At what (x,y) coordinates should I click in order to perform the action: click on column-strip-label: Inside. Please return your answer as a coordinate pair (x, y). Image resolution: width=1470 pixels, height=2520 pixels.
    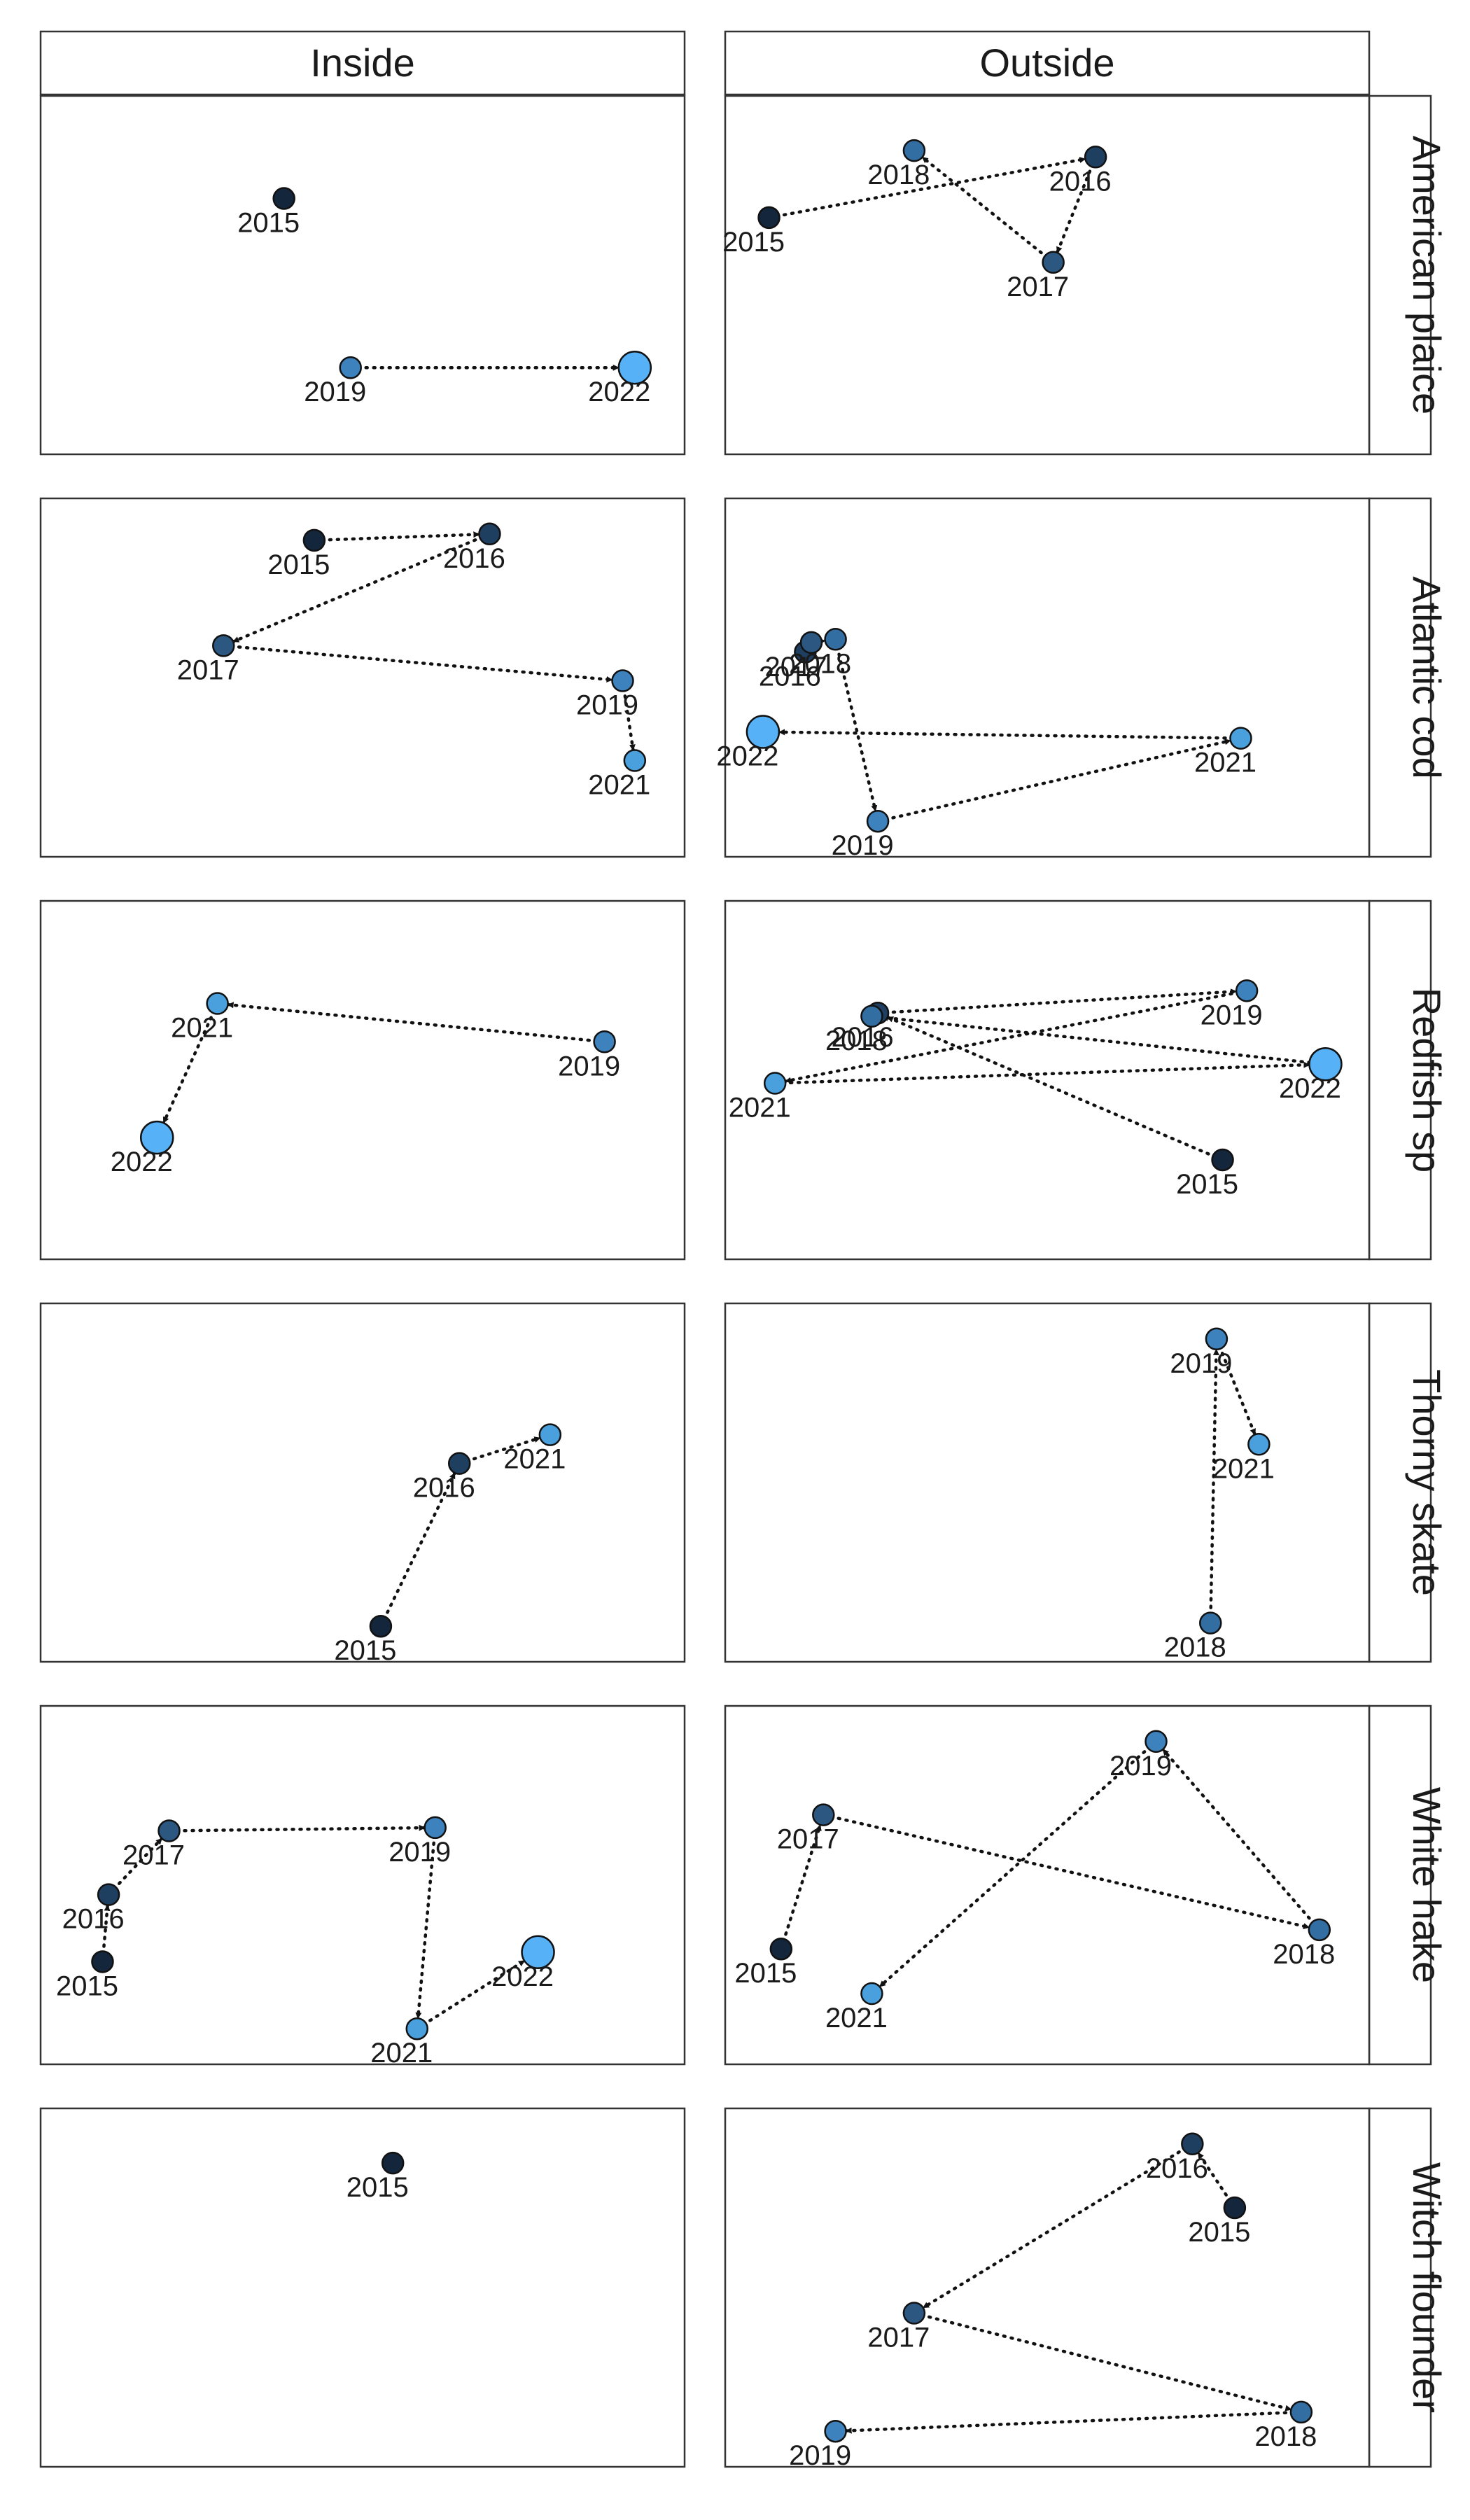
    Looking at the image, I should click on (362, 63).